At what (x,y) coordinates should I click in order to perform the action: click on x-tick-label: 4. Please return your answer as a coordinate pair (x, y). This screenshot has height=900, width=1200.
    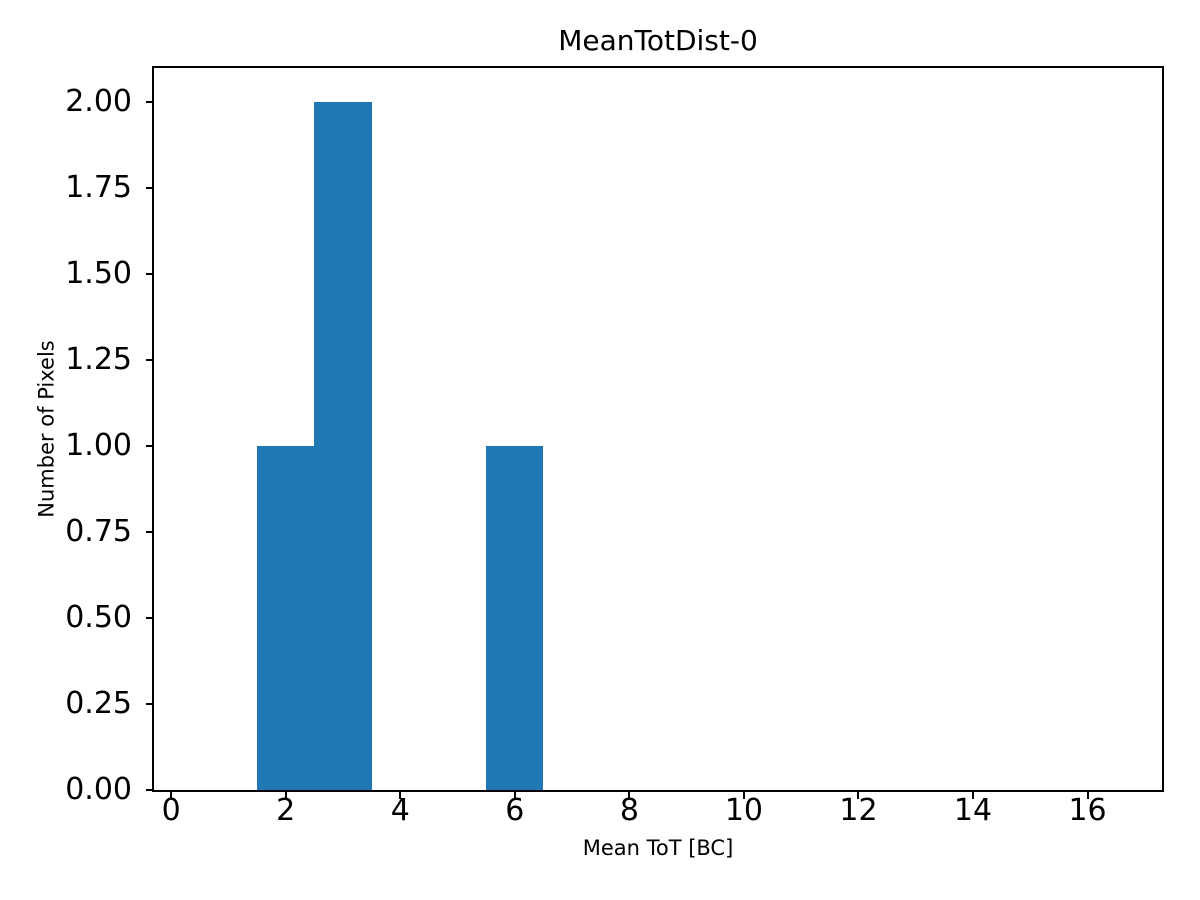
    Looking at the image, I should click on (400, 810).